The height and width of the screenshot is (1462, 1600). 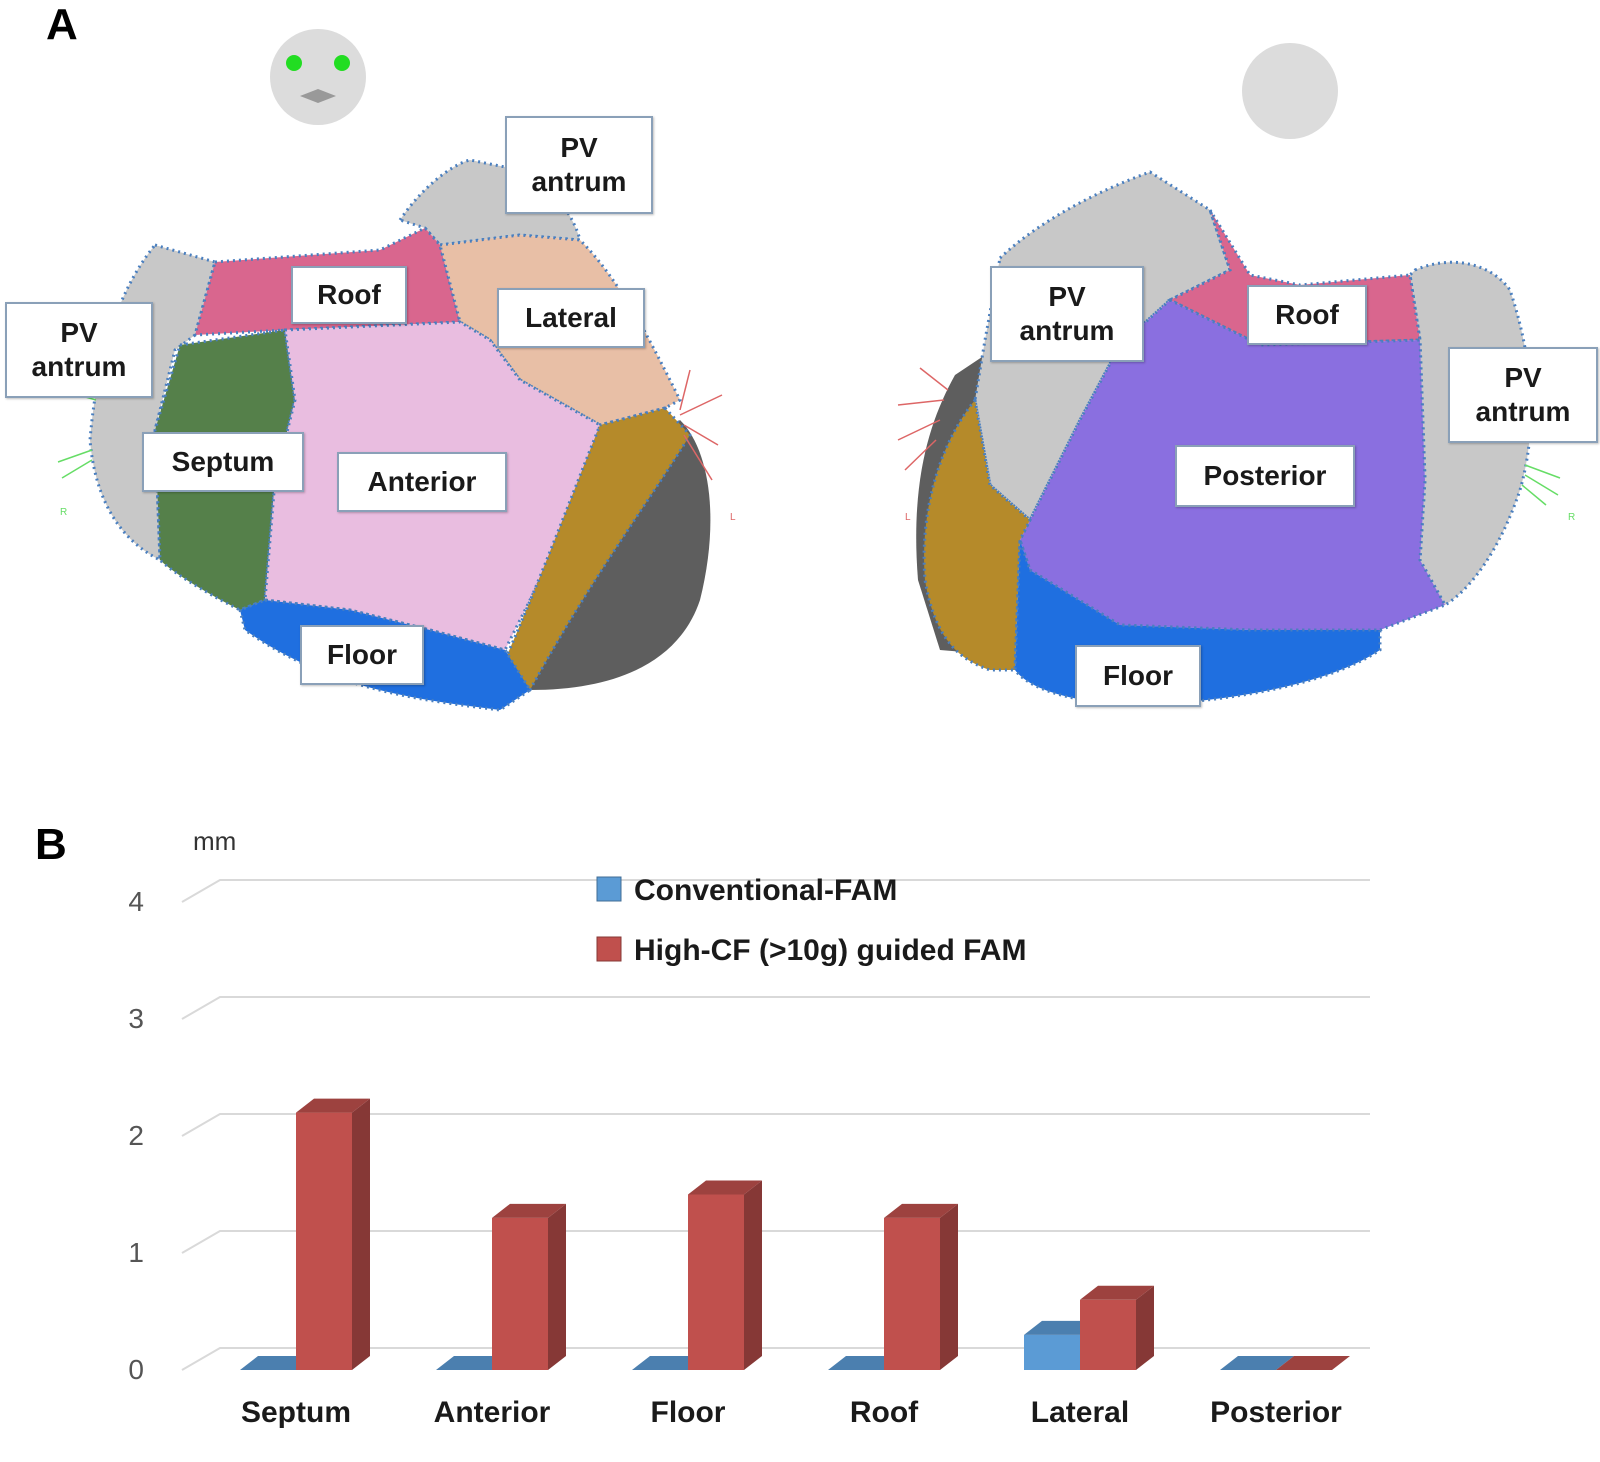 I want to click on x-category-label: Floor, so click(x=688, y=1412).